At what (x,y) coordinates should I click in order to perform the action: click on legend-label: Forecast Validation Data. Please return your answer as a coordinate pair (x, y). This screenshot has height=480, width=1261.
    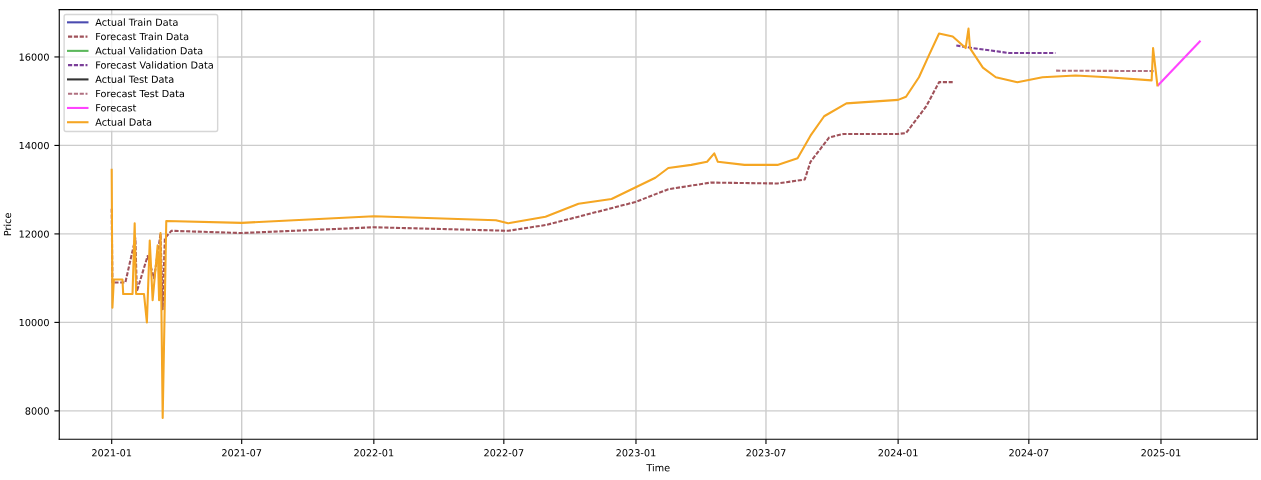
    Looking at the image, I should click on (154, 65).